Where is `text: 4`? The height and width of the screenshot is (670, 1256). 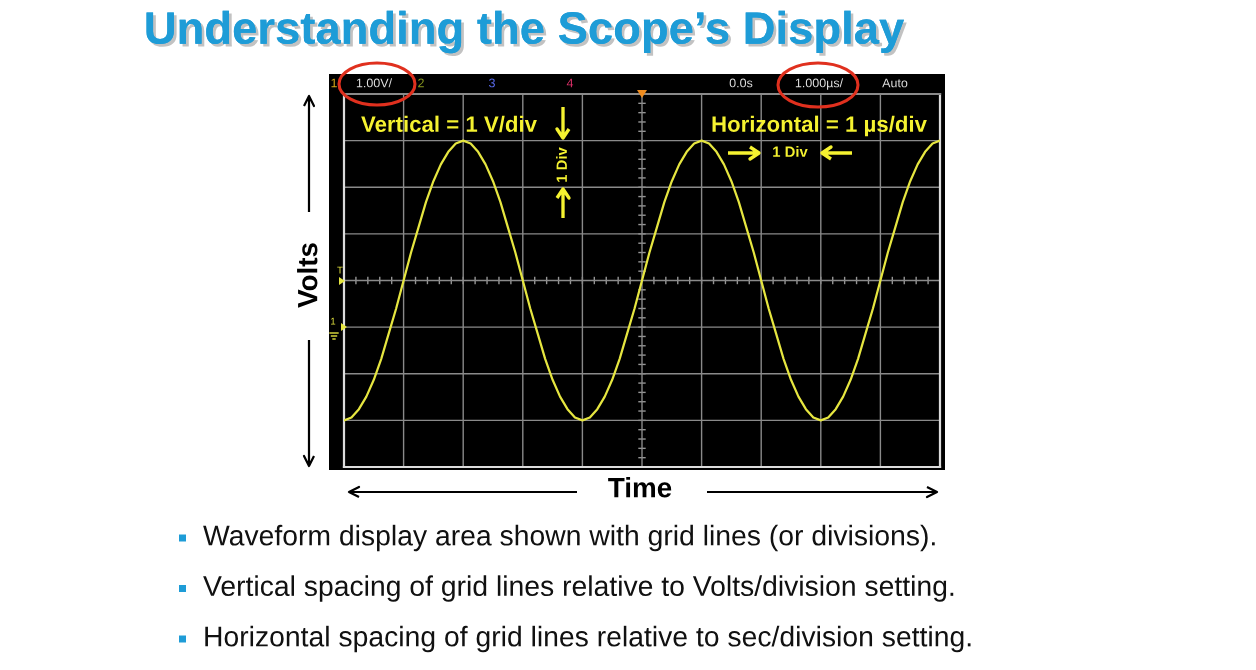
text: 4 is located at coordinates (570, 83).